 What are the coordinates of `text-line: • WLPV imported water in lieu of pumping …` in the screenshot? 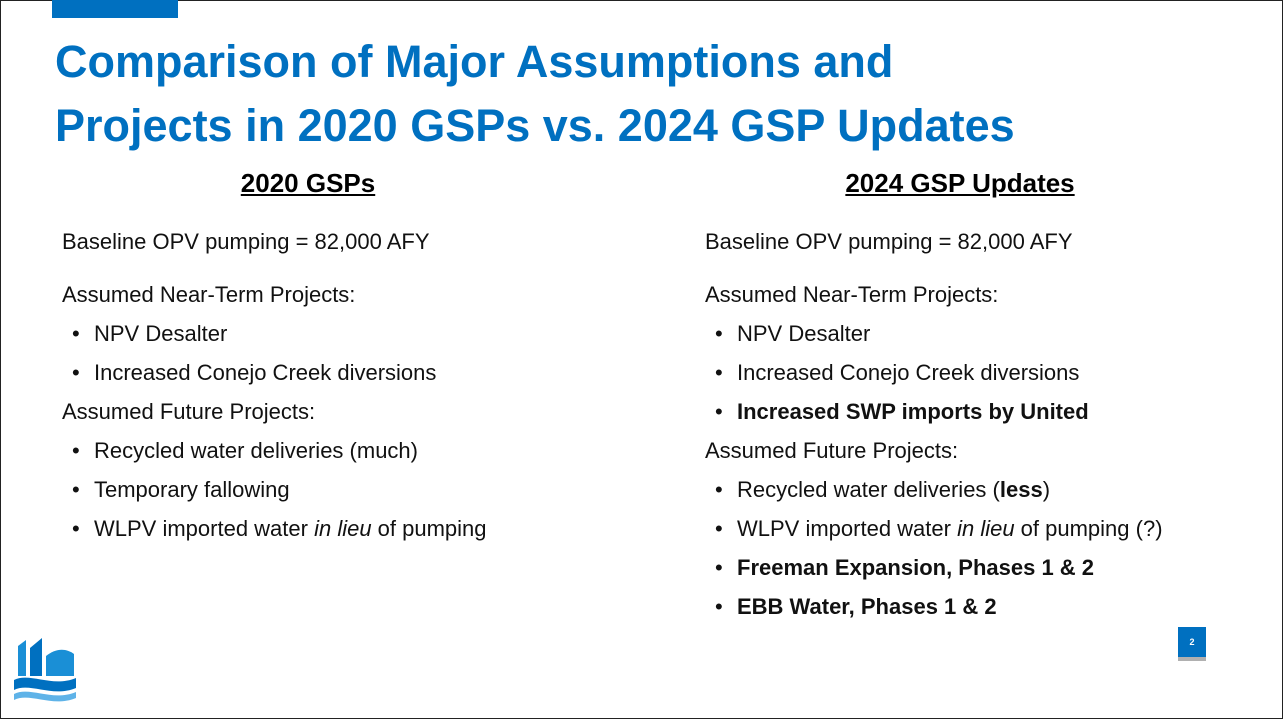 It's located at (965, 528).